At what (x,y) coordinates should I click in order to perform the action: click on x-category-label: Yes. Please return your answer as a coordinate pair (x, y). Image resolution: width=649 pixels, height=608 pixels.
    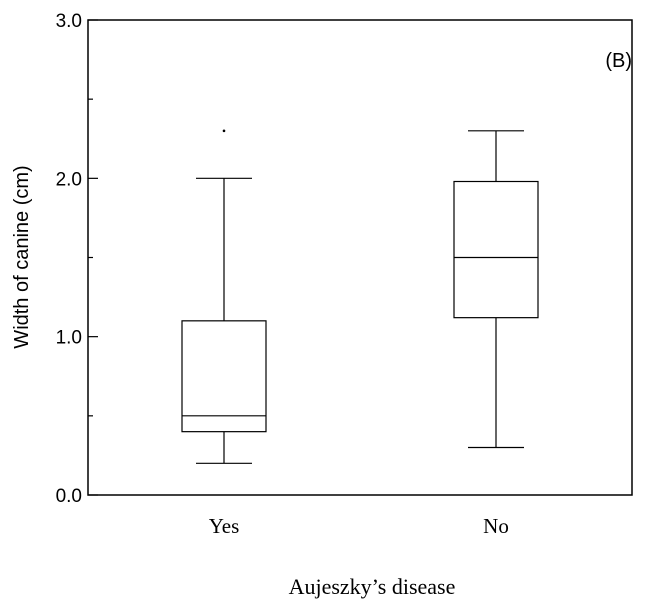
    Looking at the image, I should click on (224, 526).